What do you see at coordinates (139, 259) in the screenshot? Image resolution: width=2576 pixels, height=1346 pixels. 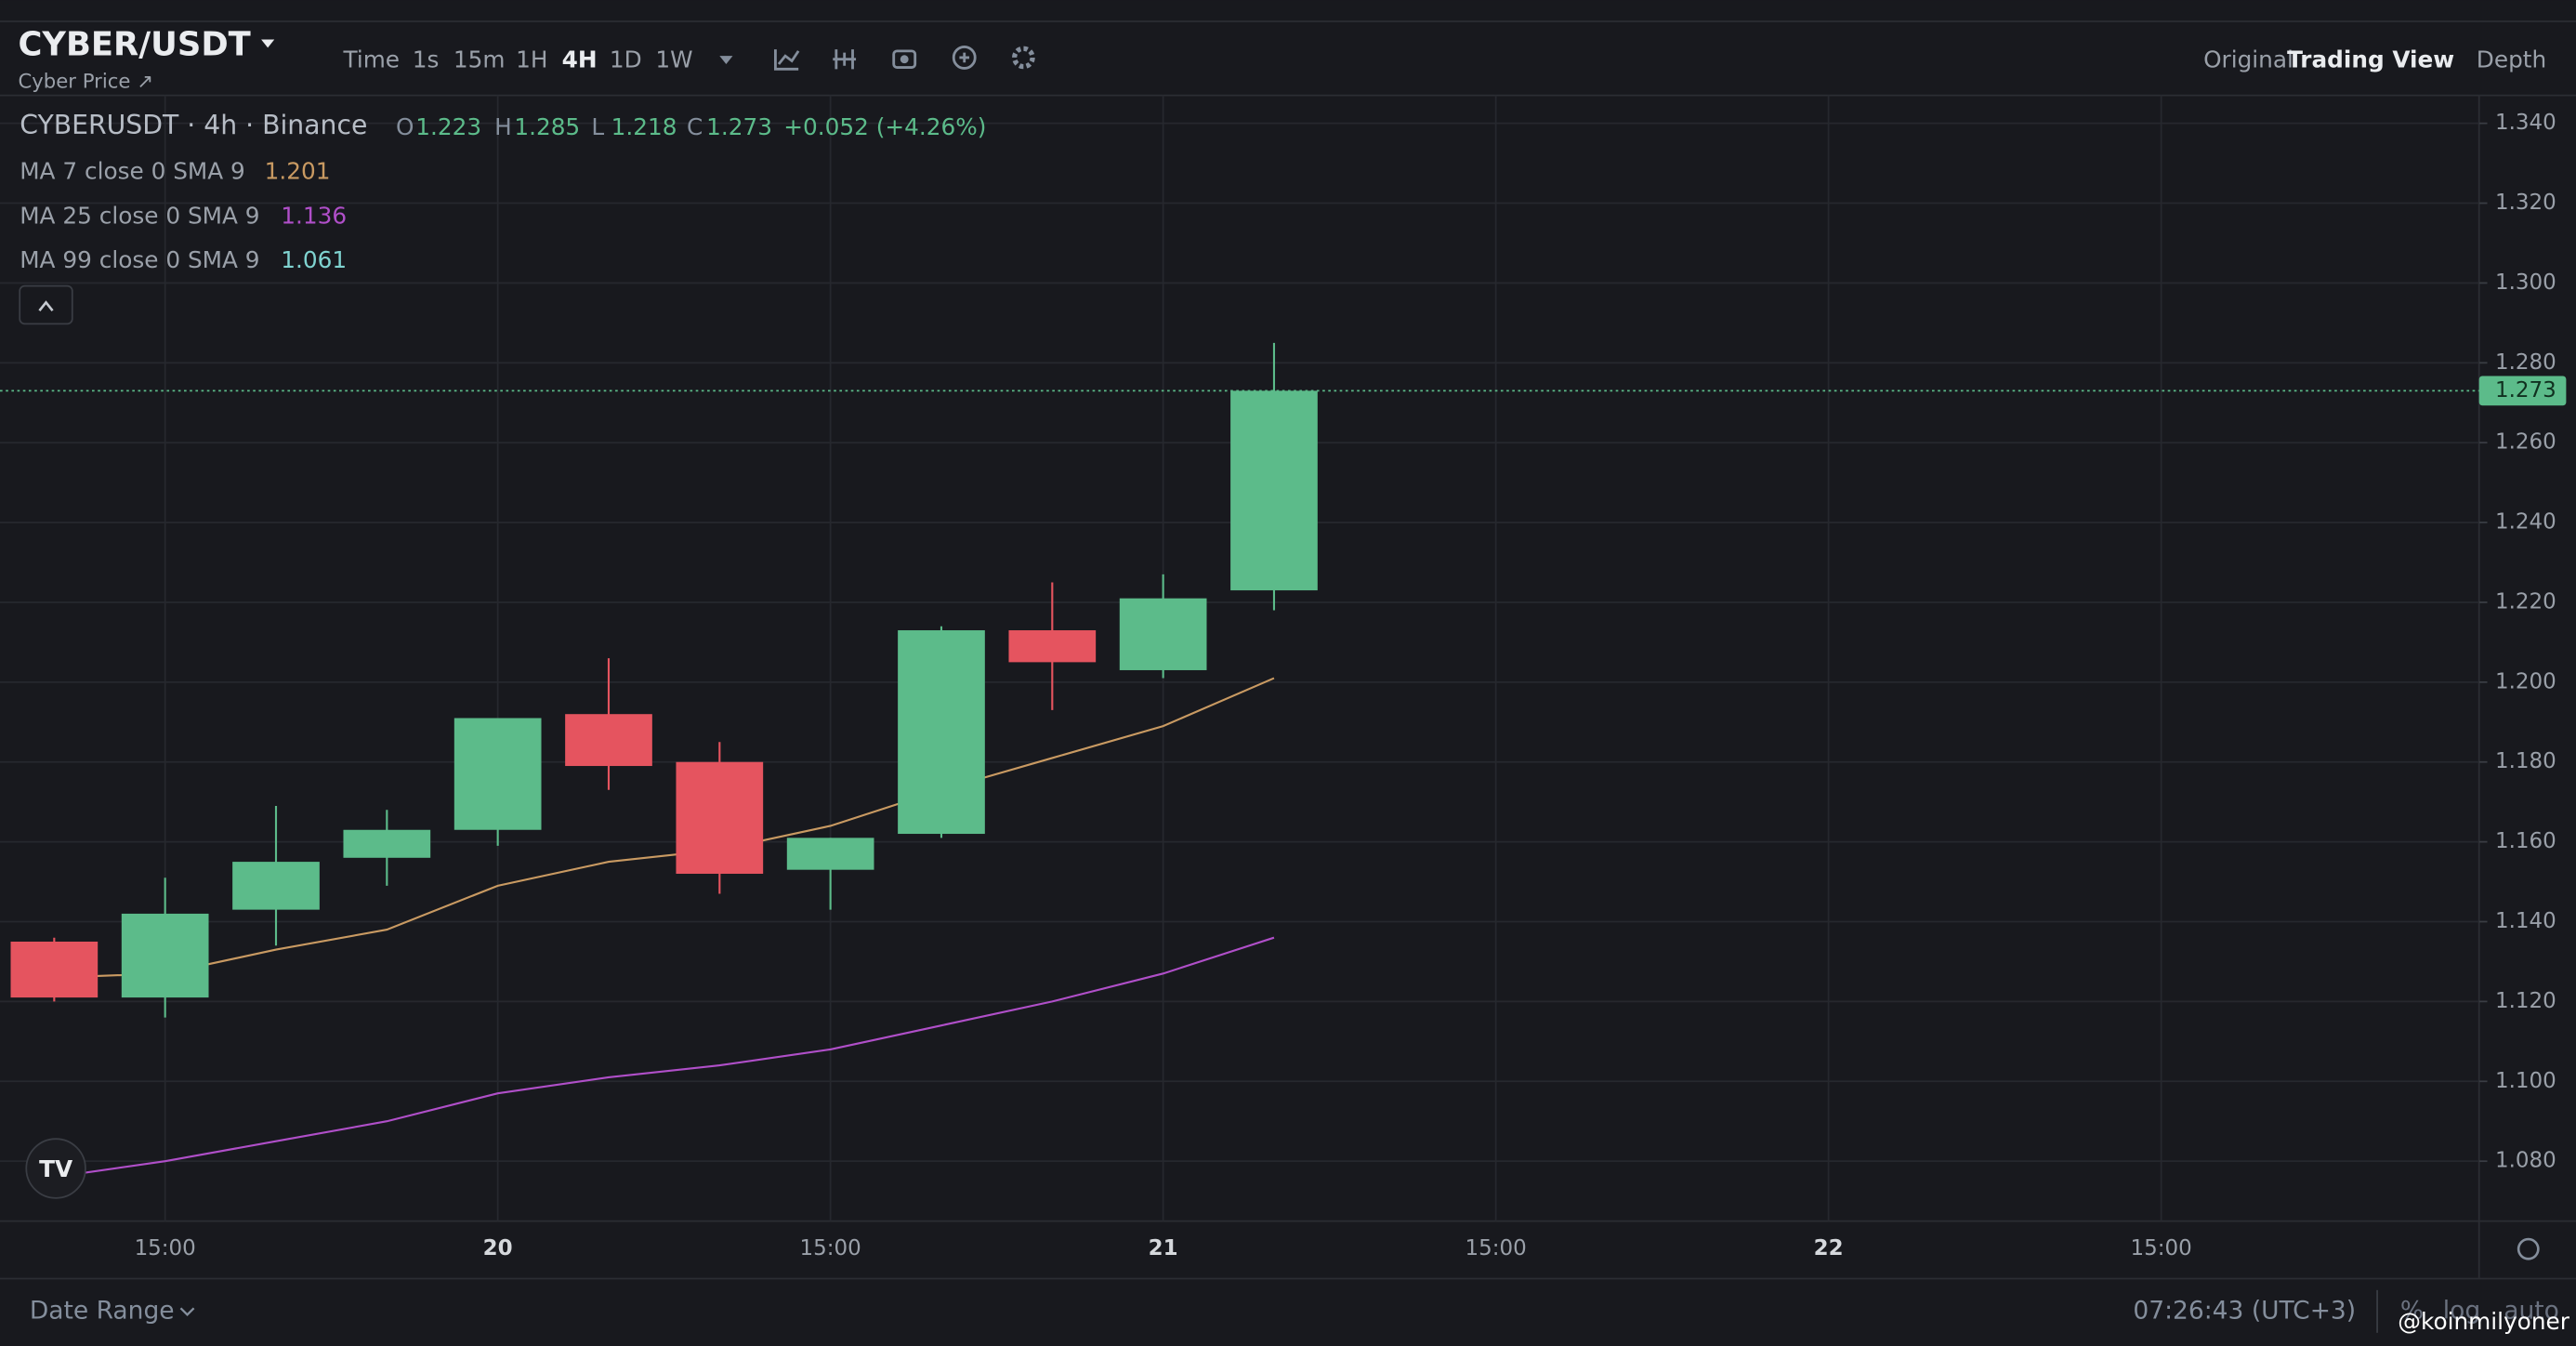 I see `ma-name: MA 99 close 0 SMA 9` at bounding box center [139, 259].